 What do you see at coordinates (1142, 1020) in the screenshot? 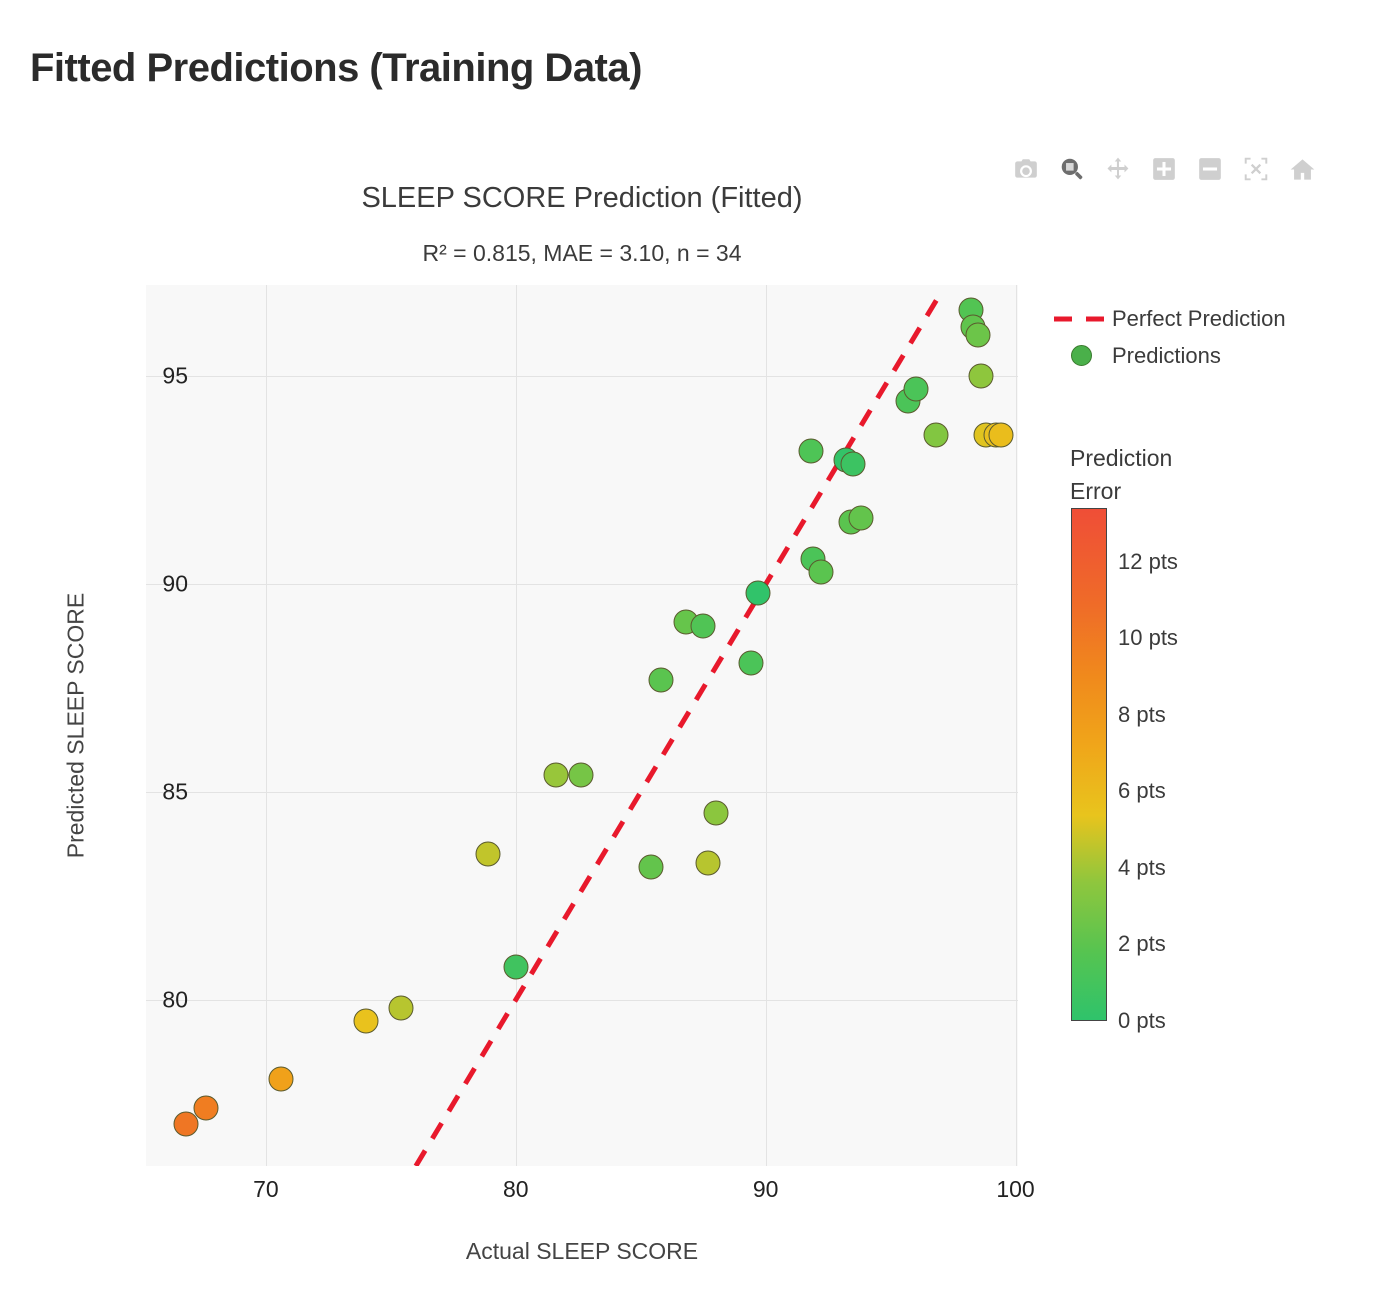
I see `colorbar-tick-label: 0 pts` at bounding box center [1142, 1020].